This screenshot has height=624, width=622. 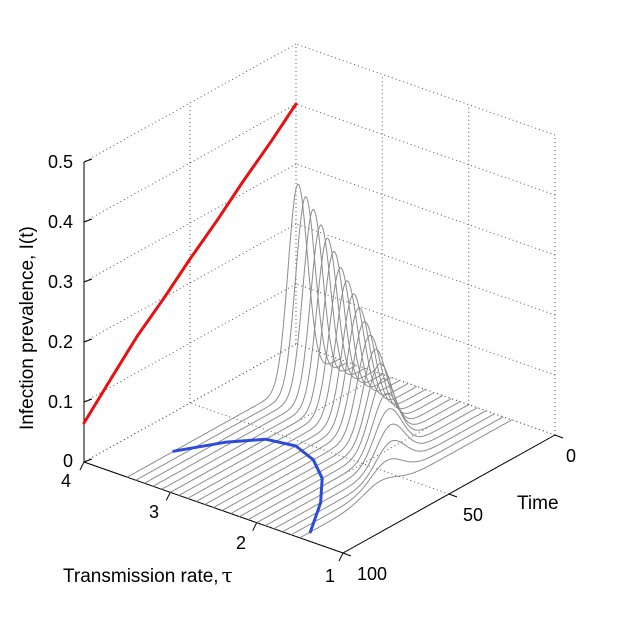 I want to click on y-tick-label: 2, so click(x=241, y=543).